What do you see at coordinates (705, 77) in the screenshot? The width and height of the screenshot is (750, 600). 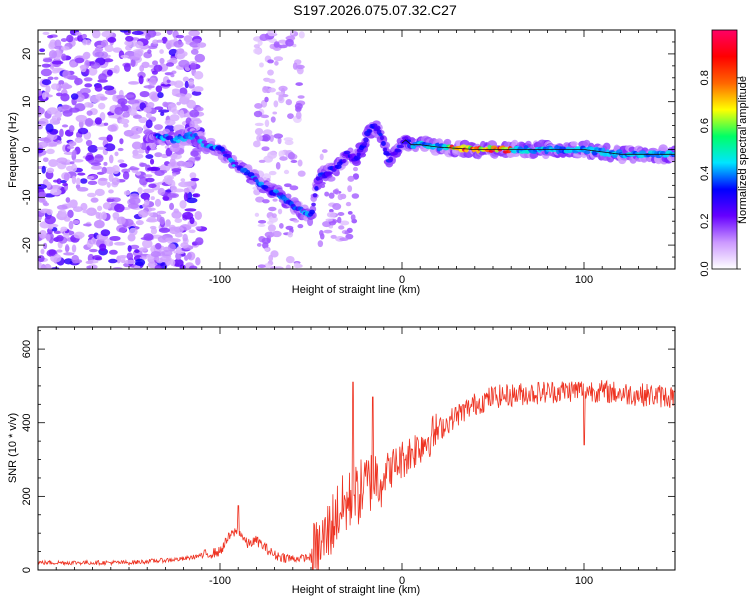 I see `colorbar-tick-label: 0.8` at bounding box center [705, 77].